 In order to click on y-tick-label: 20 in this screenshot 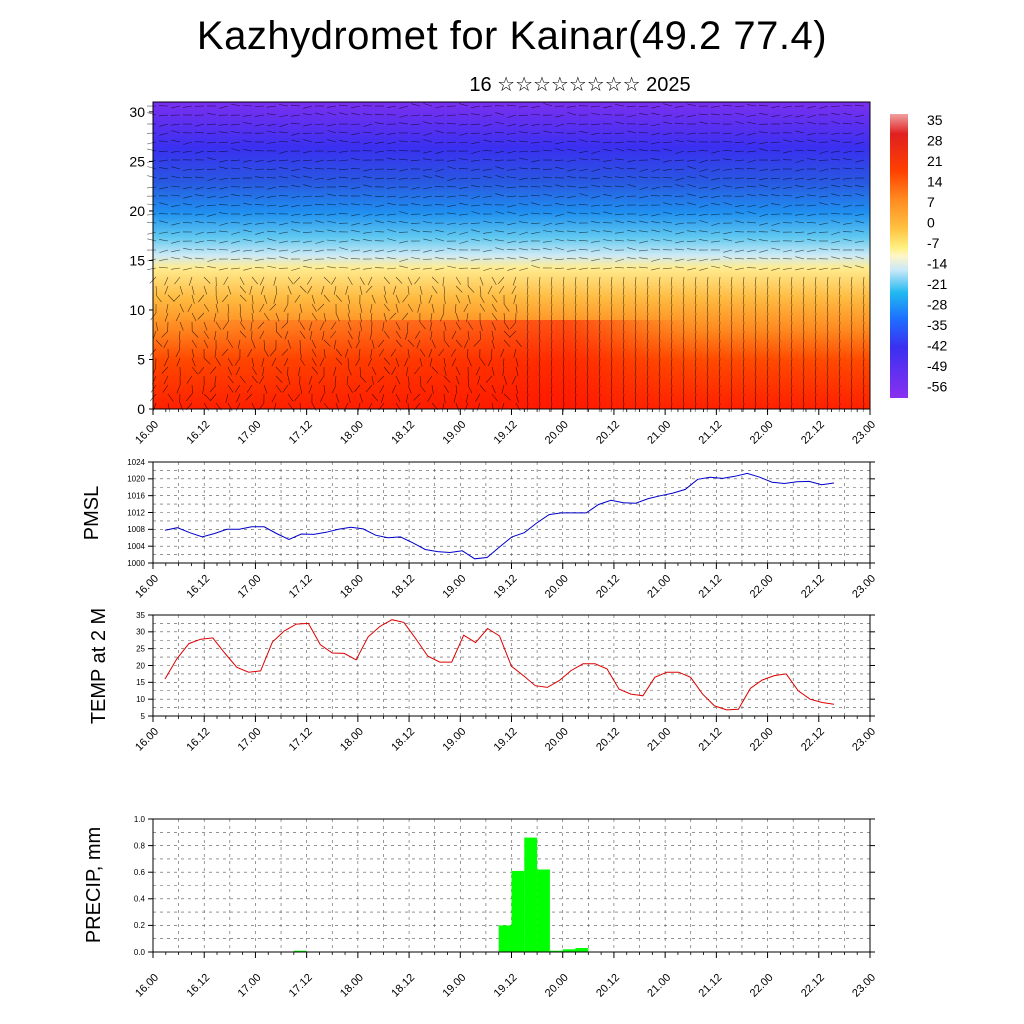, I will do `click(137, 211)`.